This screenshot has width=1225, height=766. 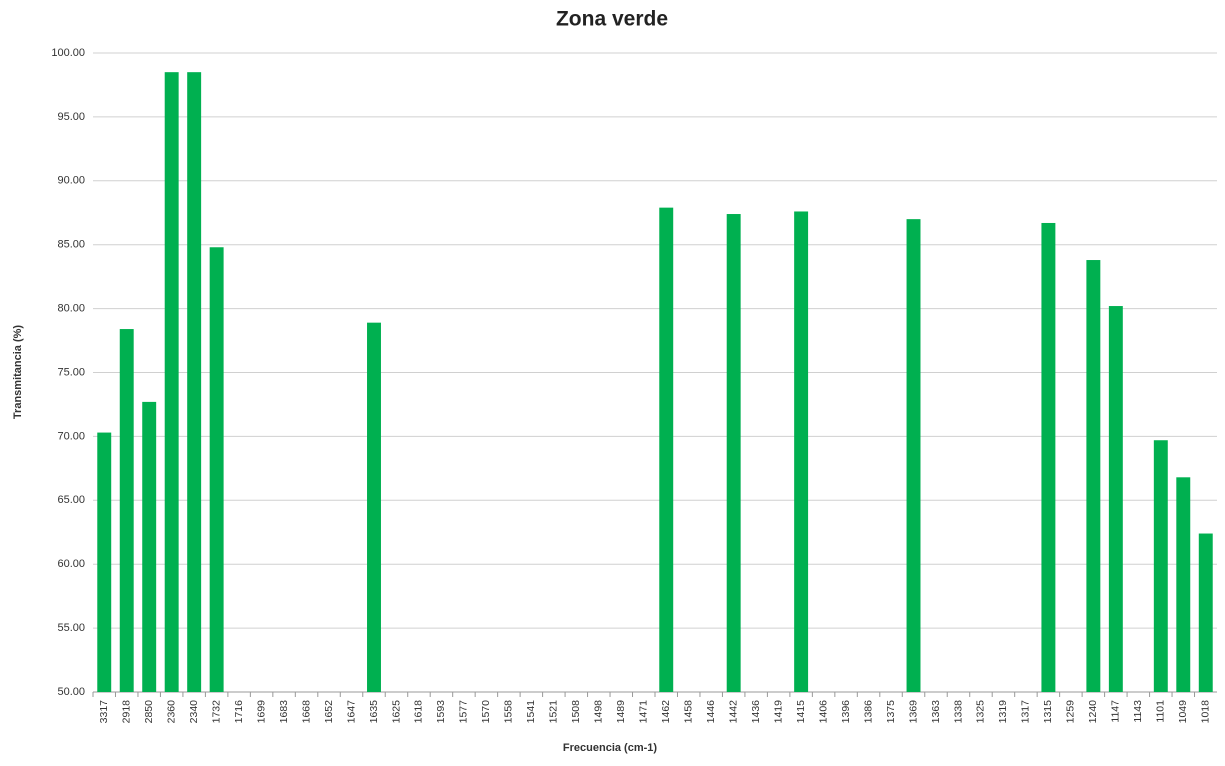 What do you see at coordinates (18, 372) in the screenshot?
I see `y-axis-label: Transmitancia (%)` at bounding box center [18, 372].